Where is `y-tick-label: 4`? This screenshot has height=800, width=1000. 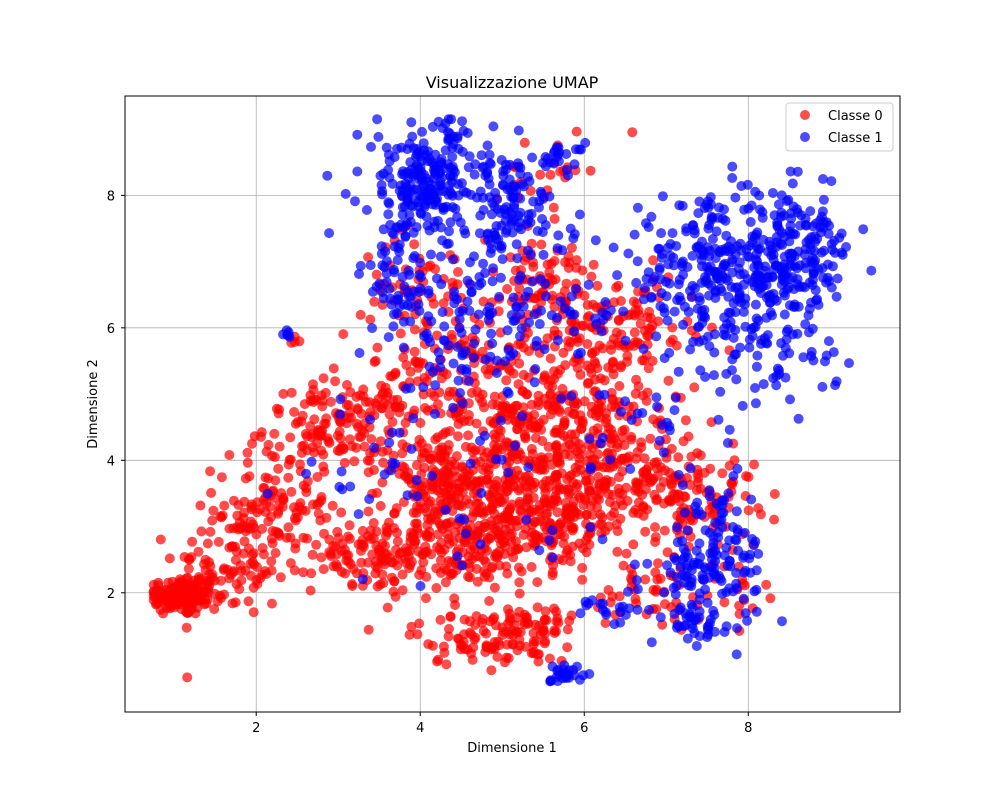 y-tick-label: 4 is located at coordinates (111, 461).